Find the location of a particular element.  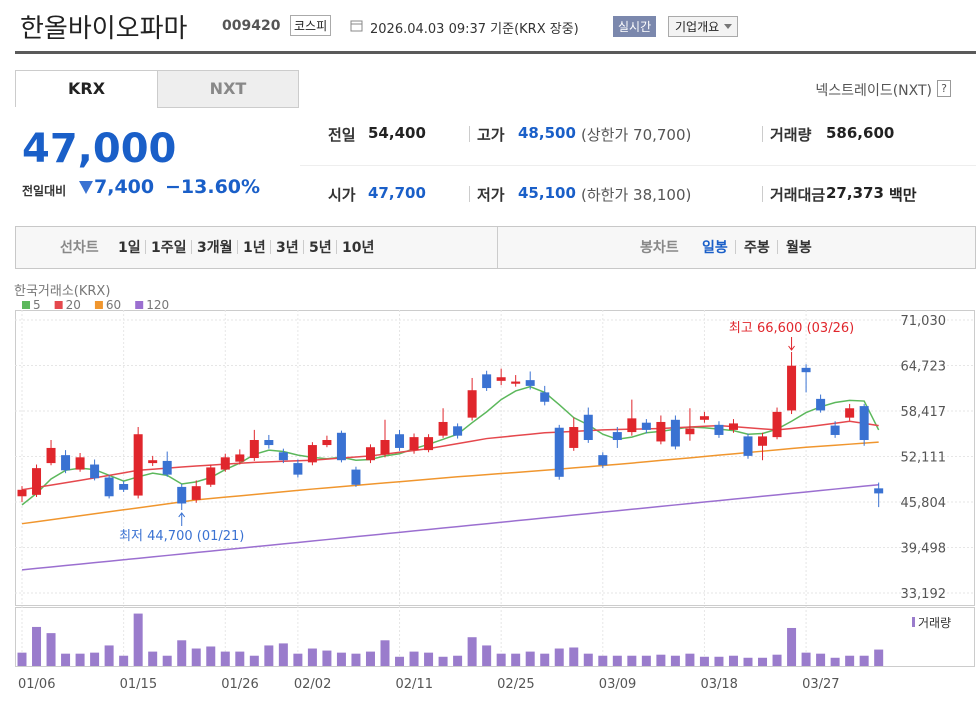

info-value: 45,100 is located at coordinates (547, 193).